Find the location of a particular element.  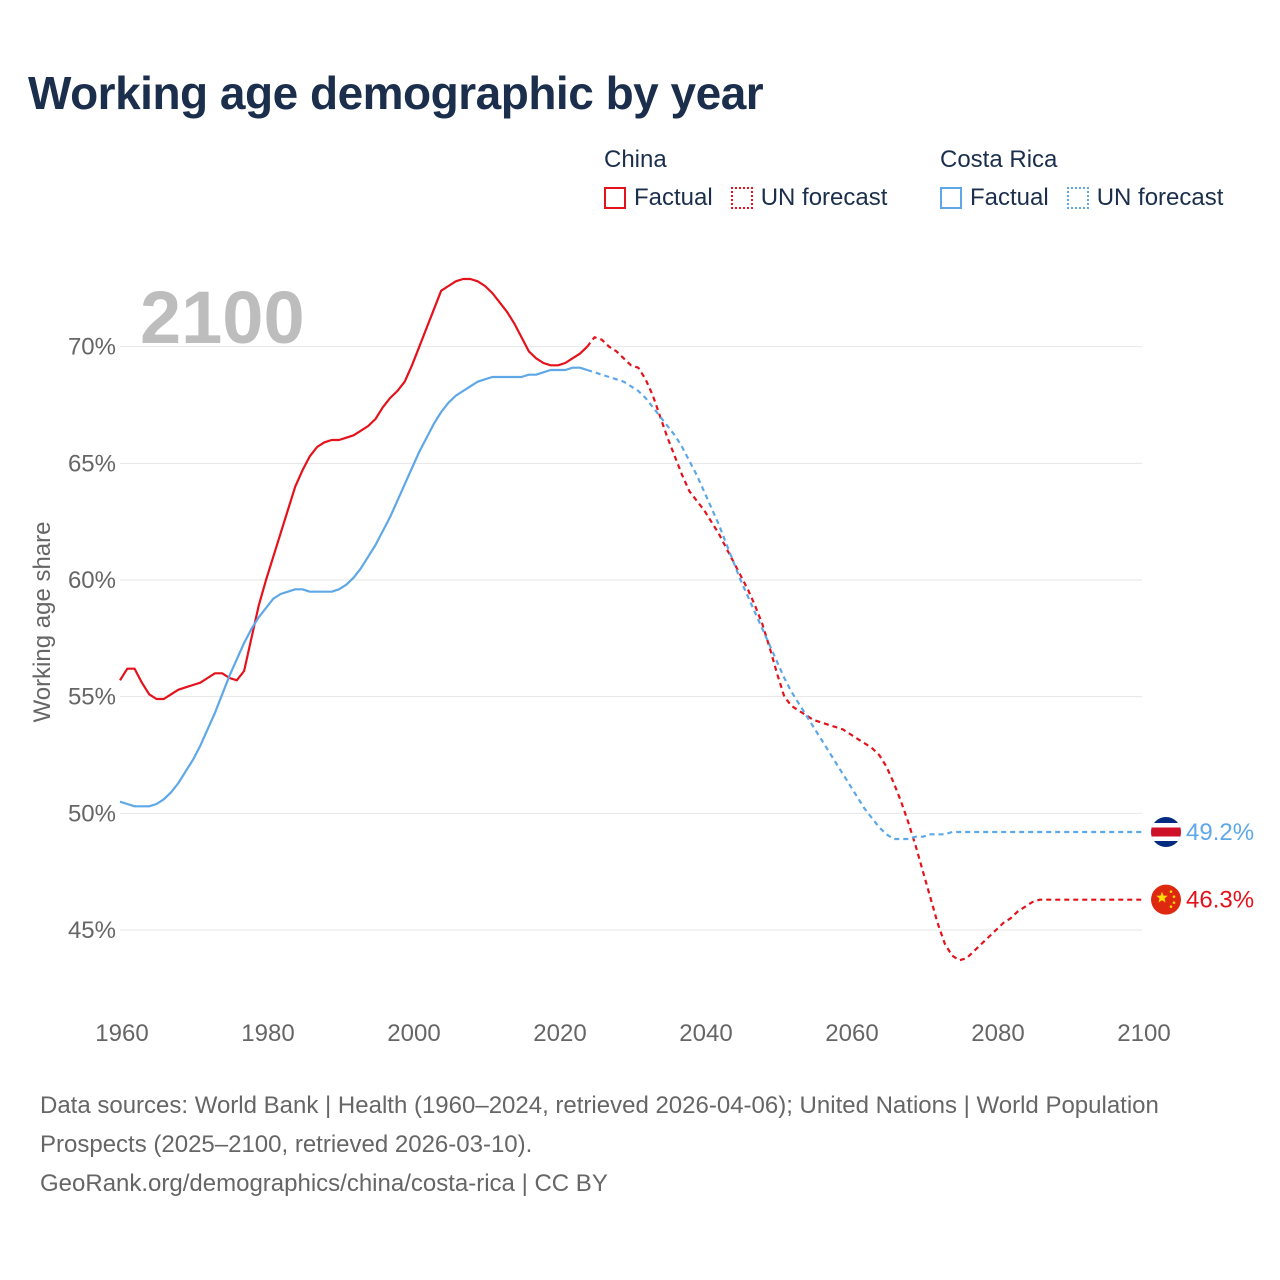

series-costa-rica-factual is located at coordinates (353, 587).